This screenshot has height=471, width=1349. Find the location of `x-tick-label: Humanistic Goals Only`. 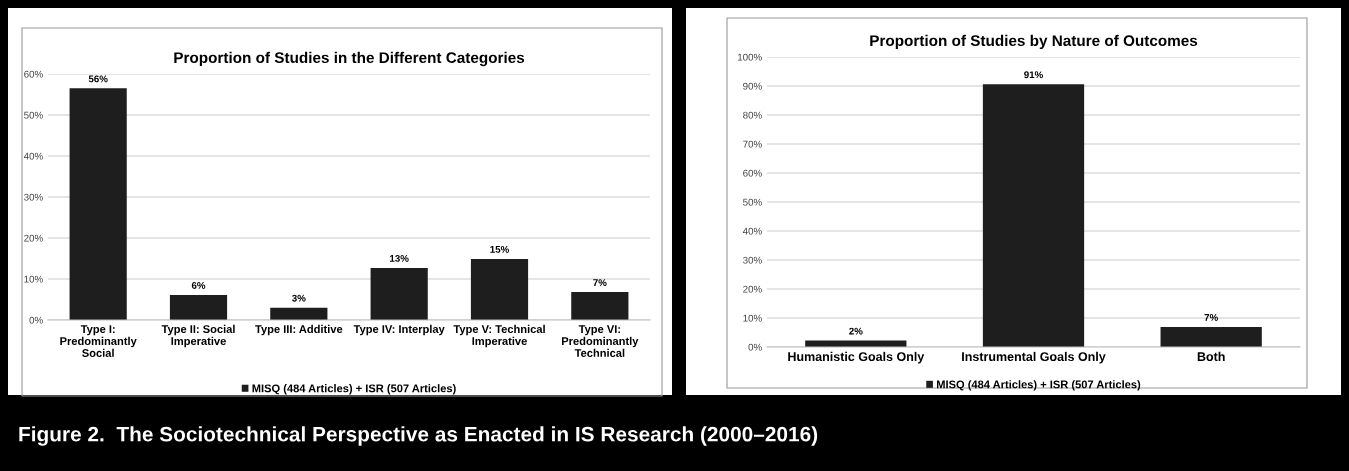

x-tick-label: Humanistic Goals Only is located at coordinates (856, 357).